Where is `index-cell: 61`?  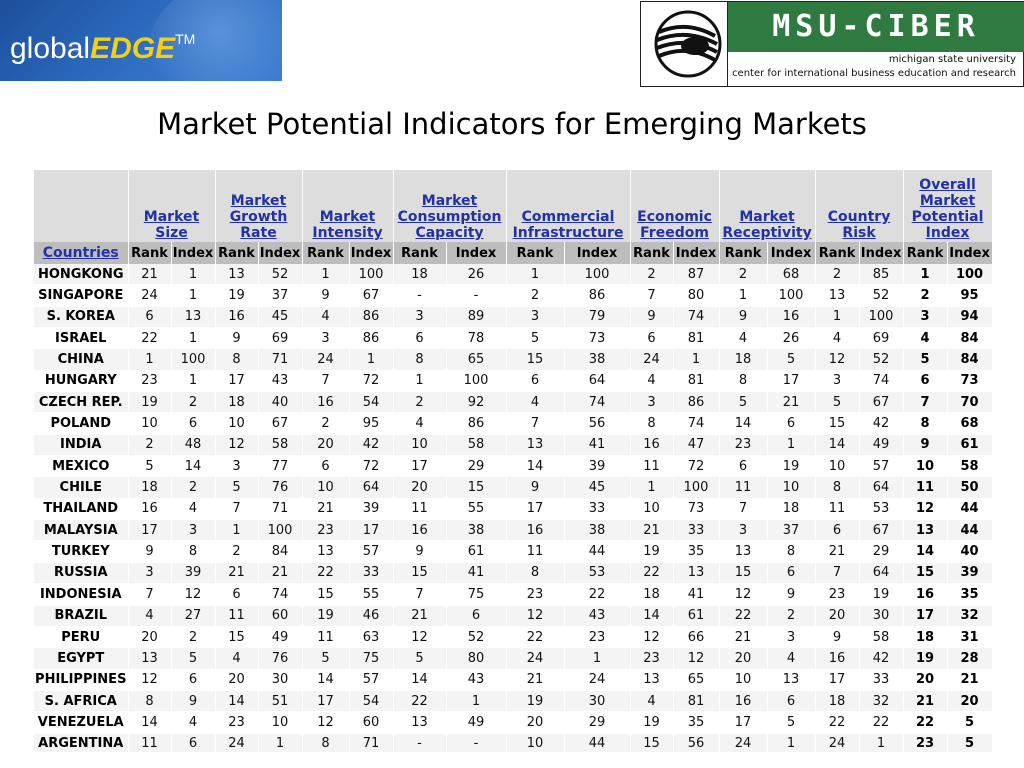 index-cell: 61 is located at coordinates (969, 445).